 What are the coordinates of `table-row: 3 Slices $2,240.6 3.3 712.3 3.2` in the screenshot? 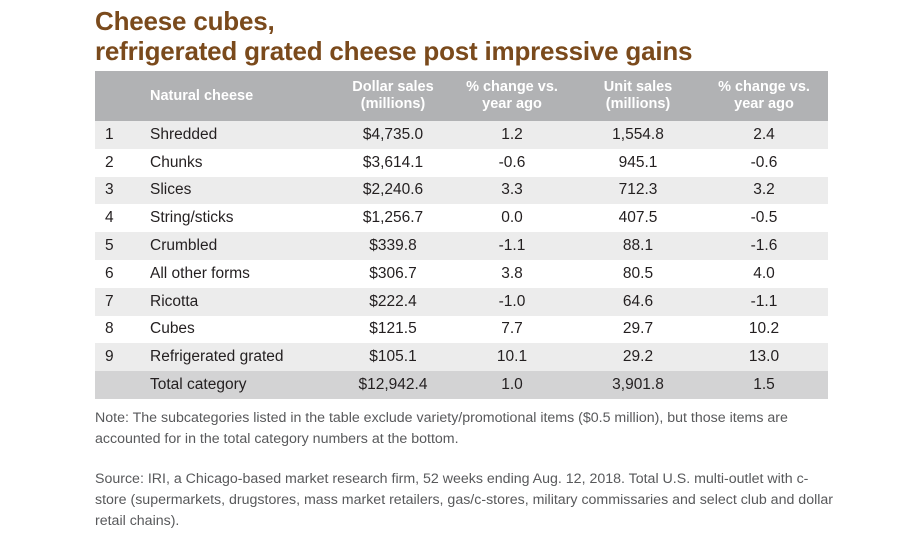 It's located at (461, 190).